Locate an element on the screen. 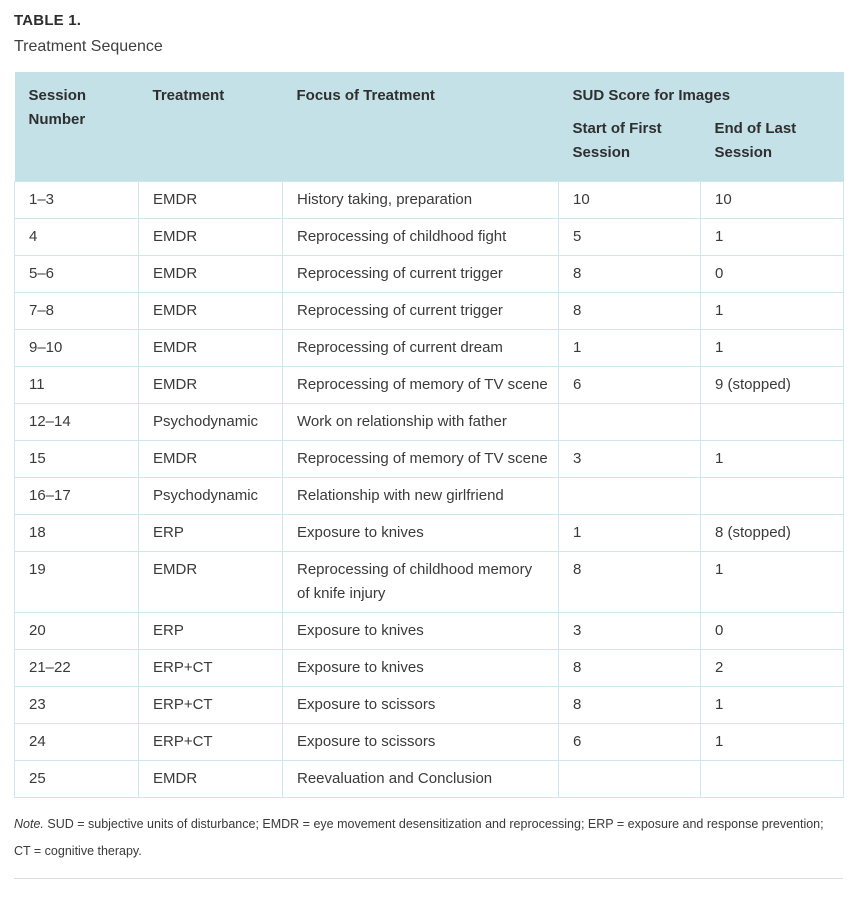  cell-session-number: 4 is located at coordinates (76, 237).